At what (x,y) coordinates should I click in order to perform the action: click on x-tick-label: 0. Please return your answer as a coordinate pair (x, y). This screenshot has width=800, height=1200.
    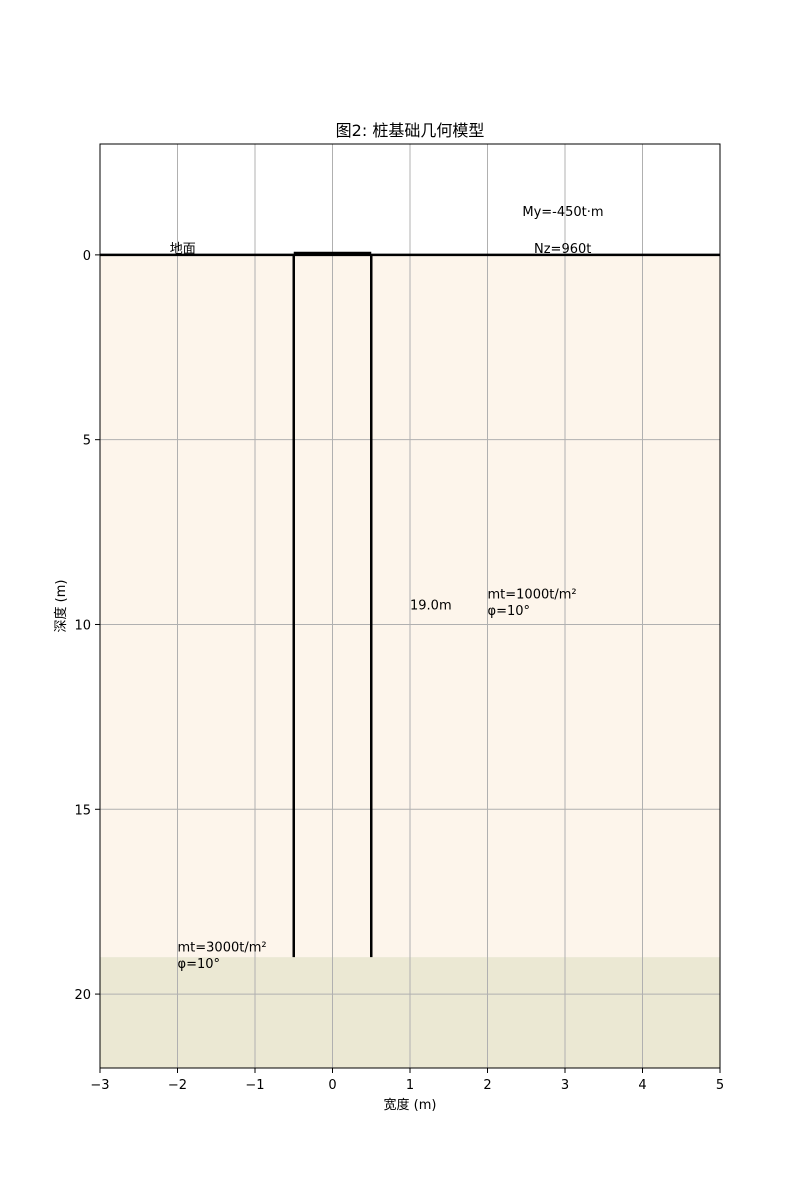
    Looking at the image, I should click on (332, 1085).